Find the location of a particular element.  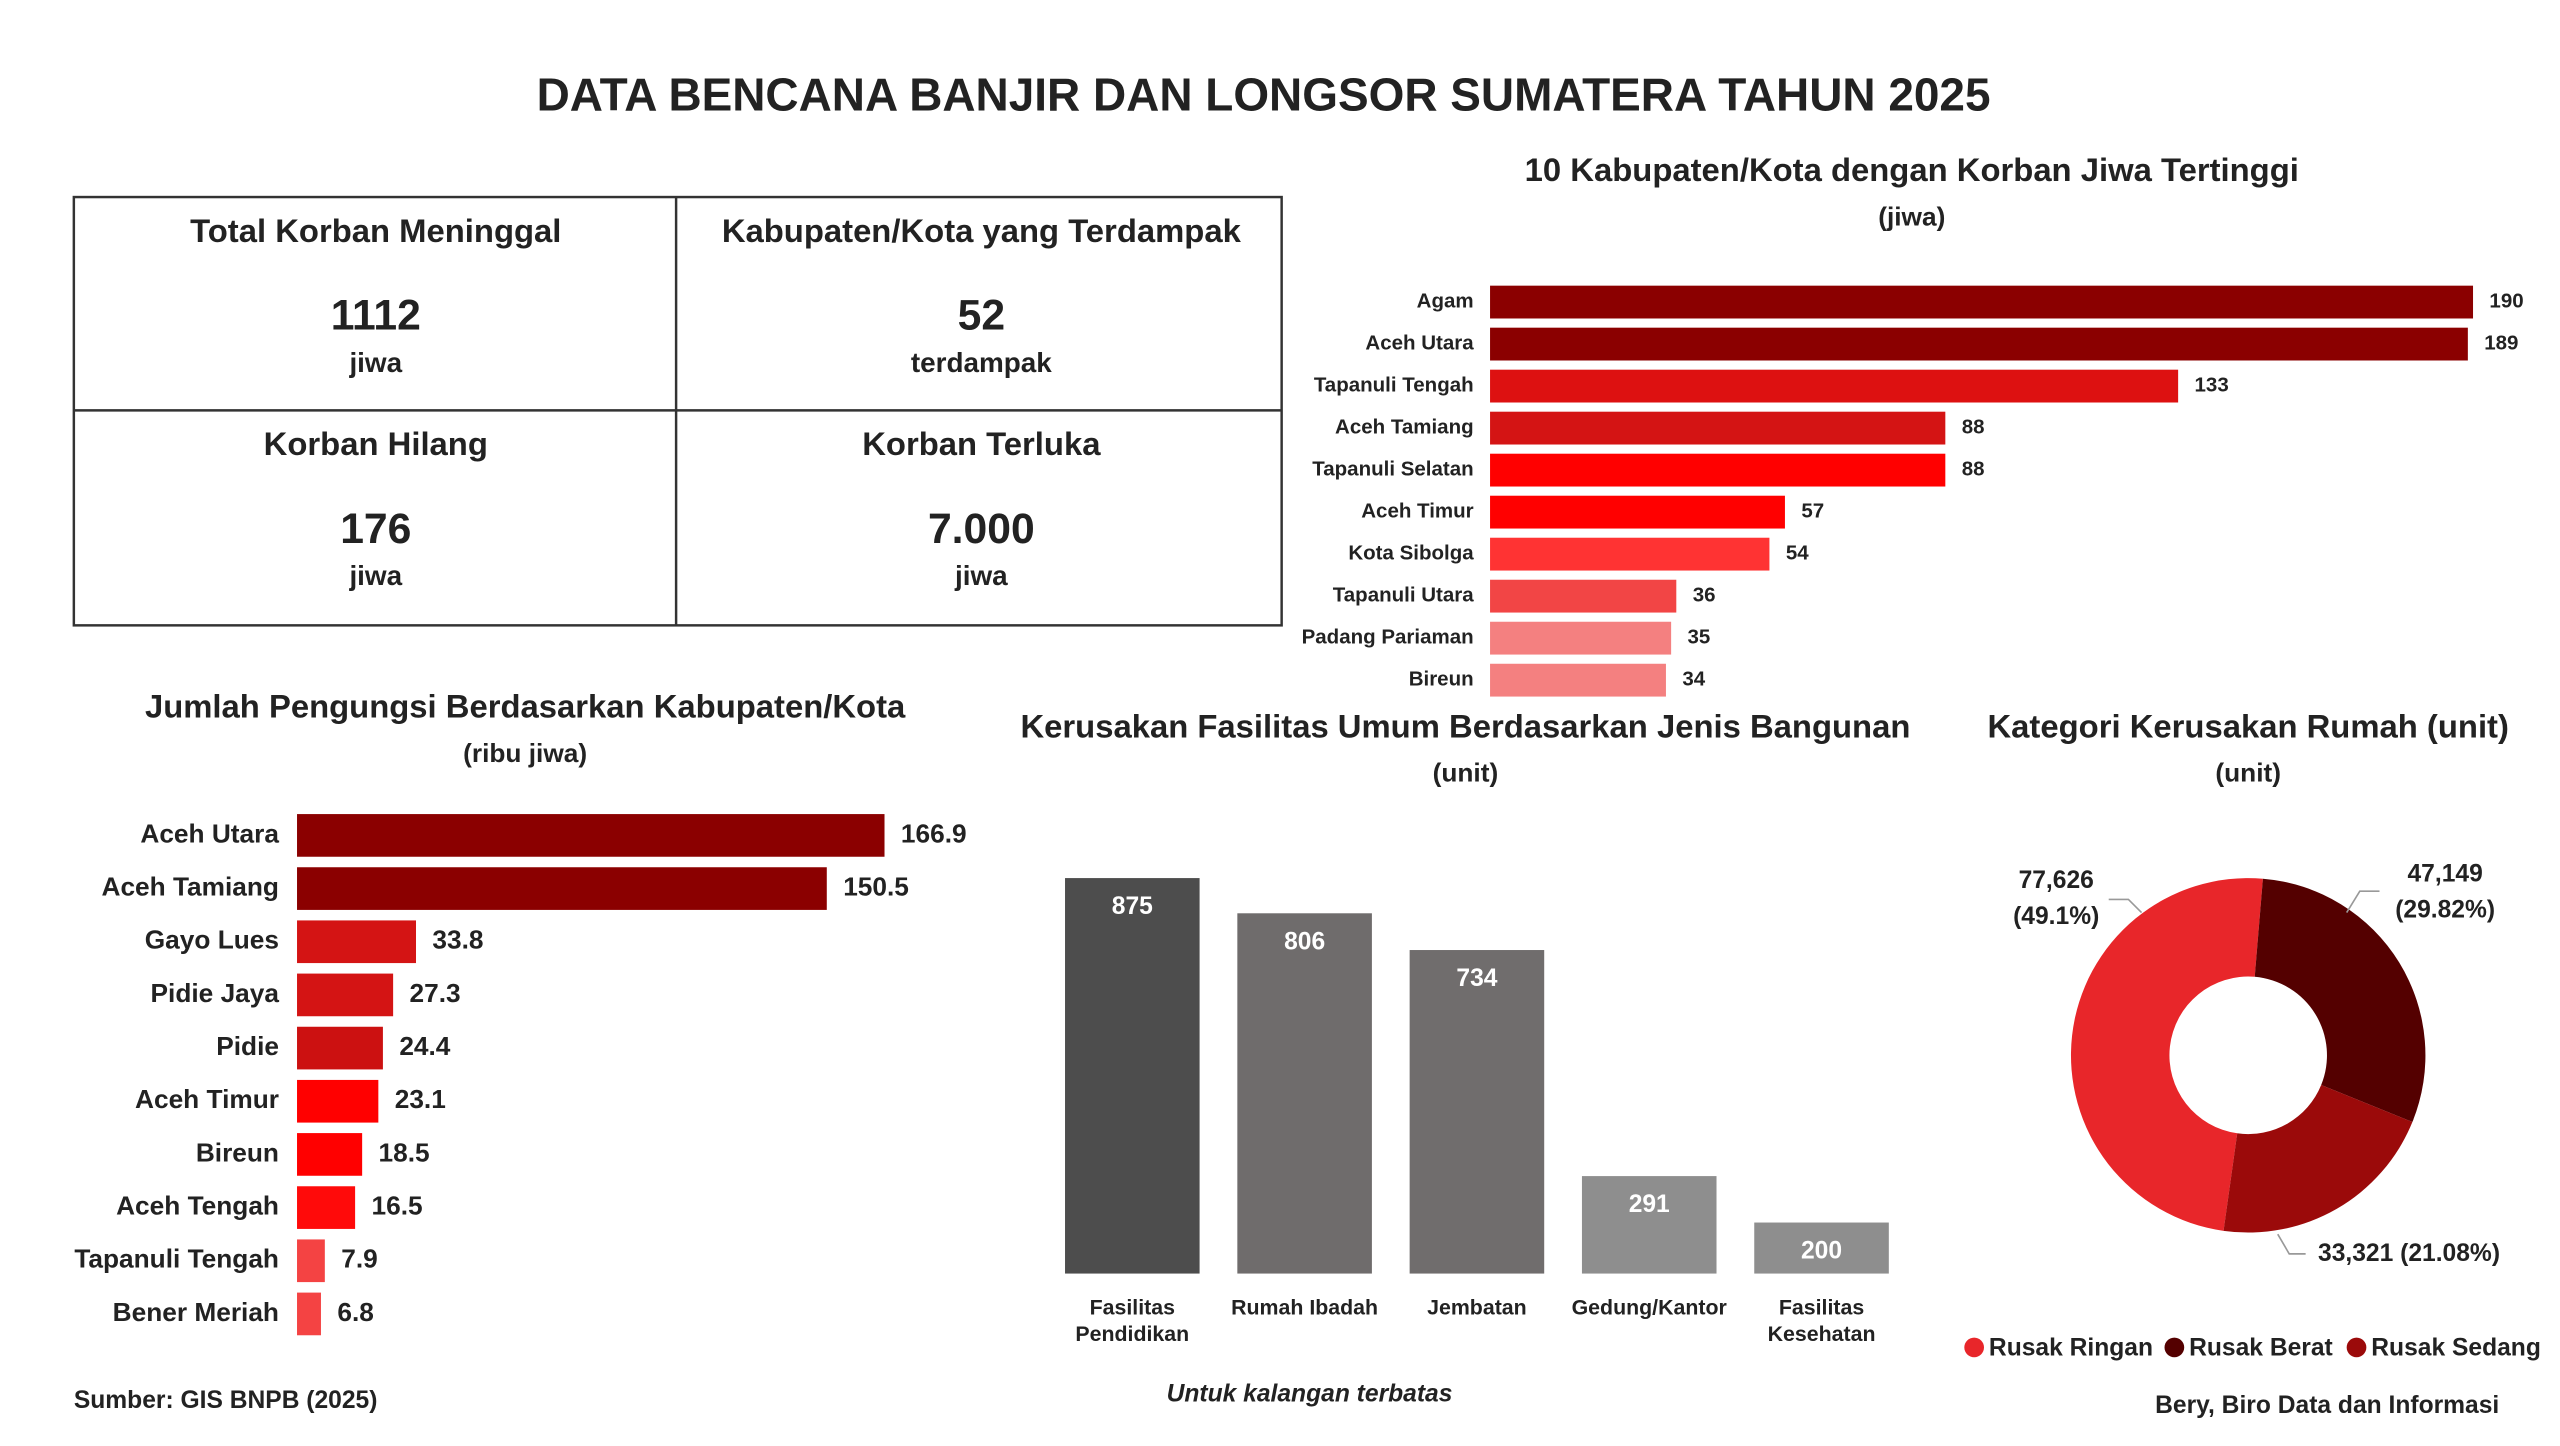

percent-label: (21.08%) is located at coordinates (2450, 1252).